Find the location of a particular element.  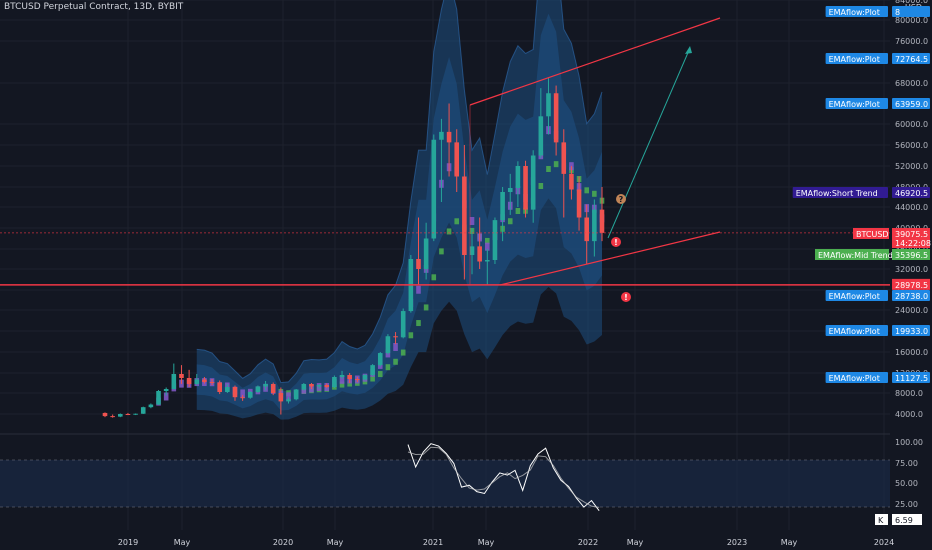

oscillator-k-label: K is located at coordinates (881, 520).